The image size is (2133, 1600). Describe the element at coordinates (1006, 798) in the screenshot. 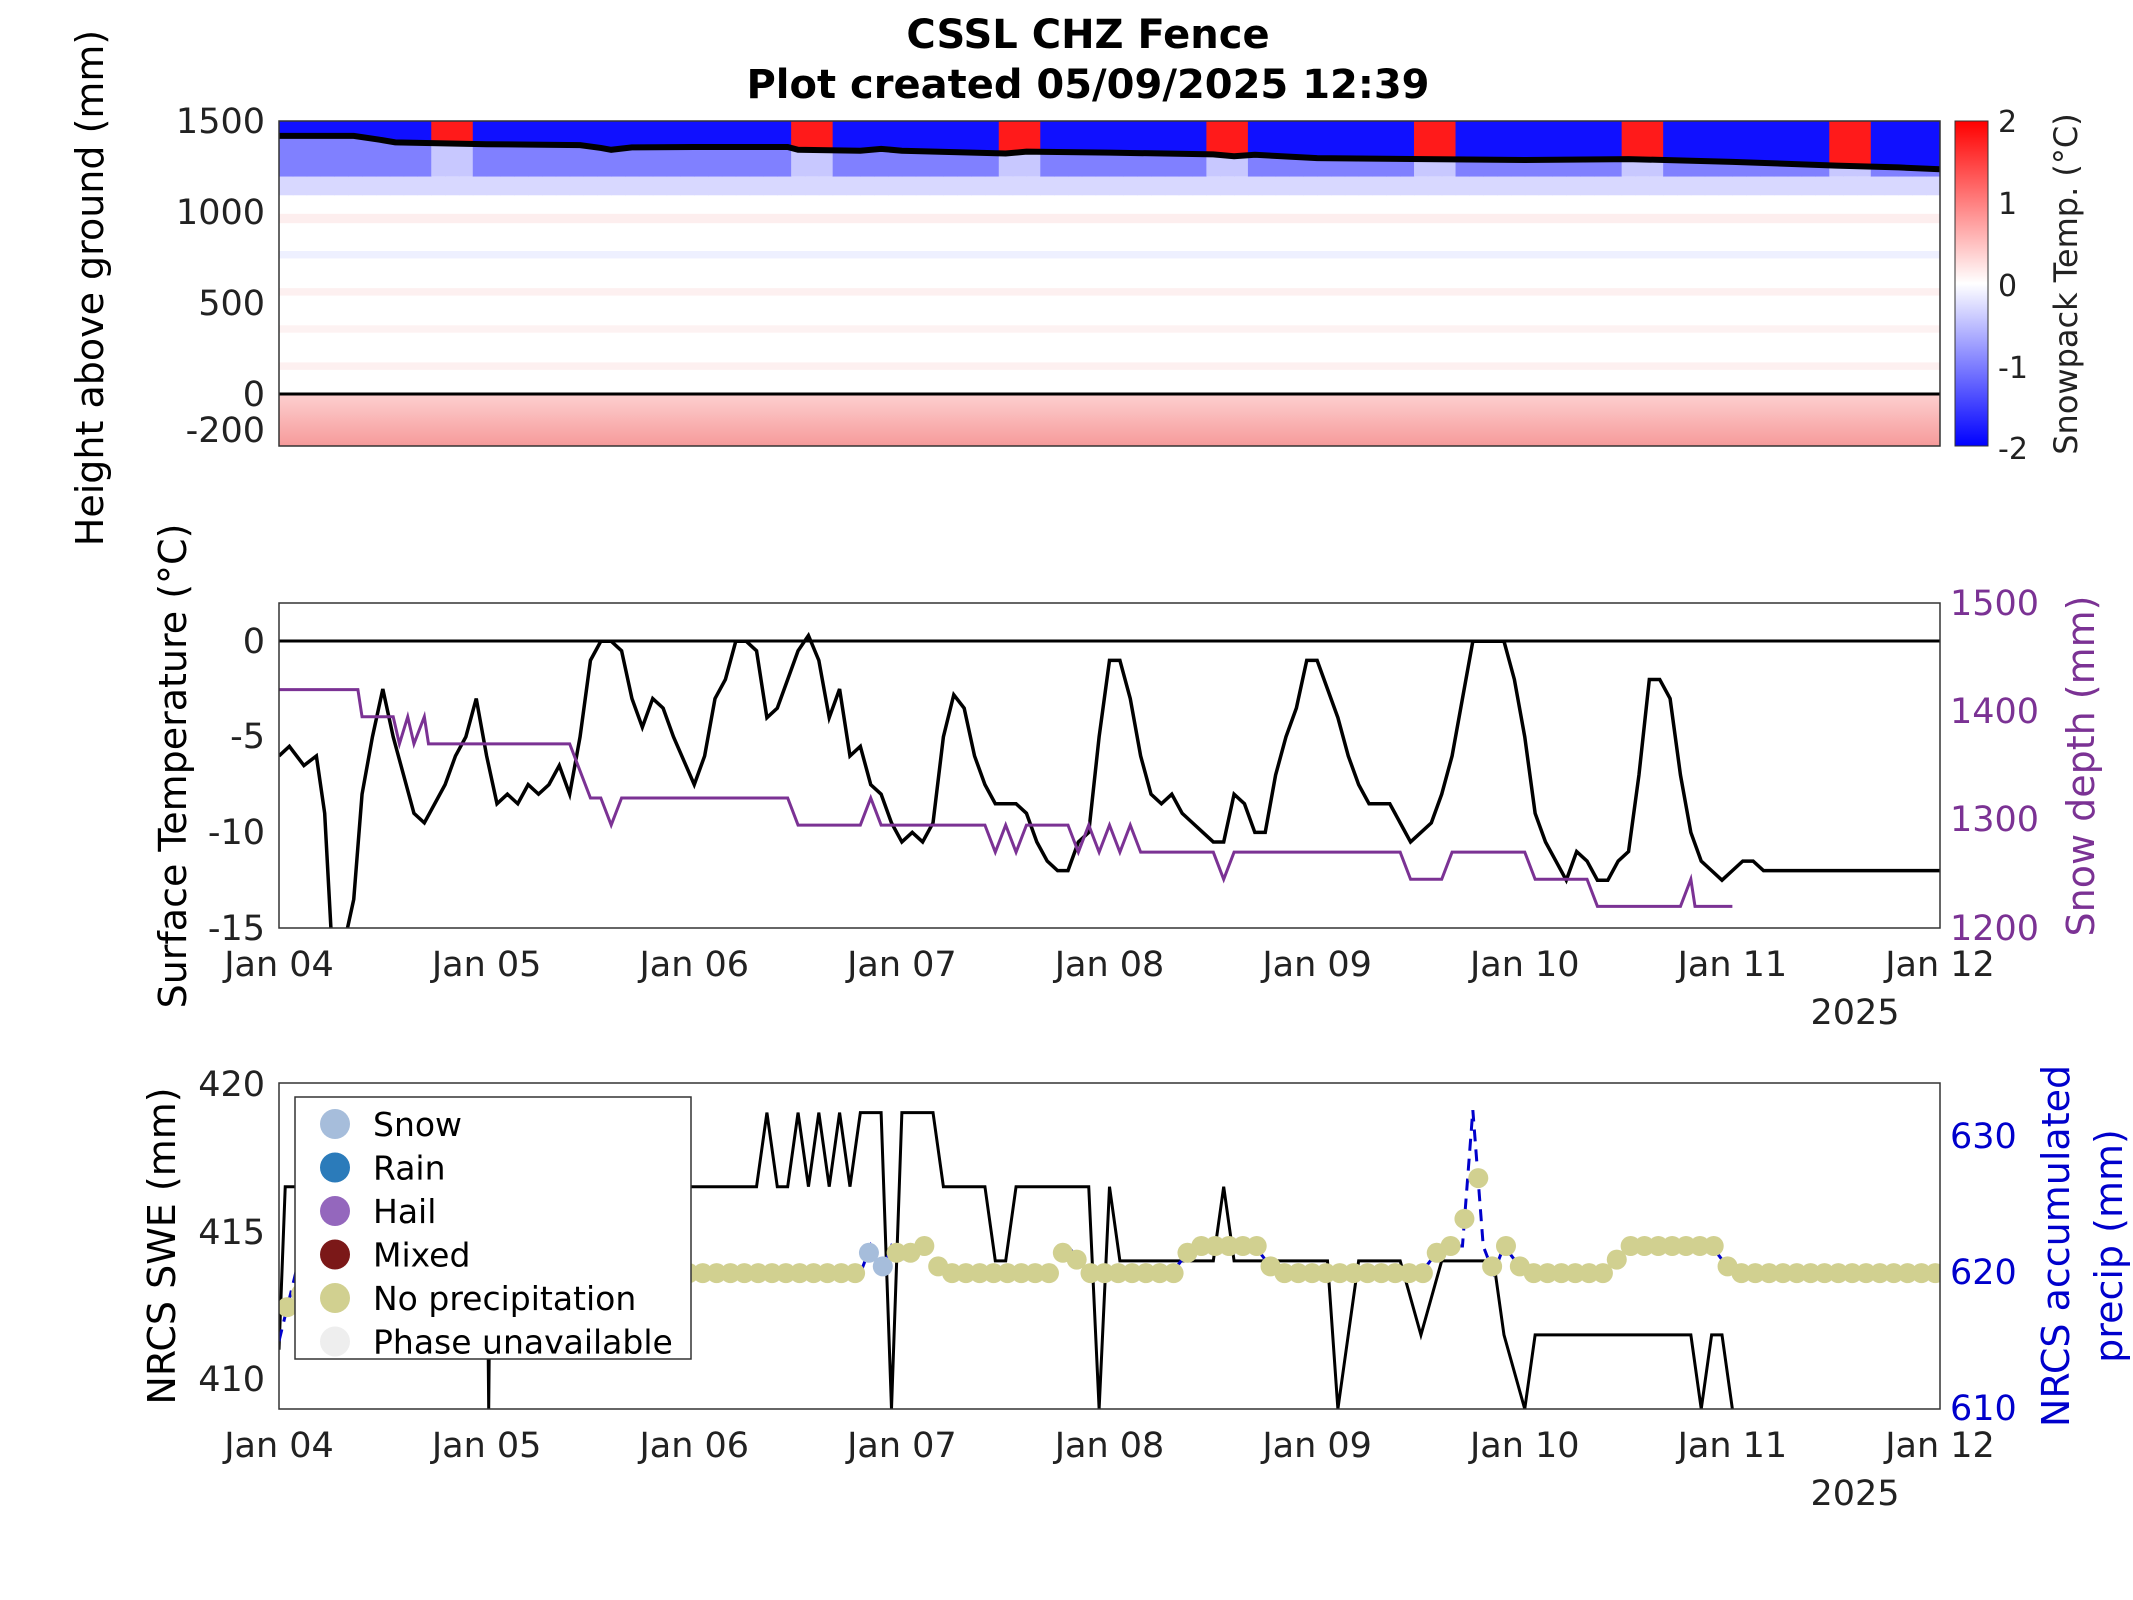

I see `snow-depth-series` at that location.